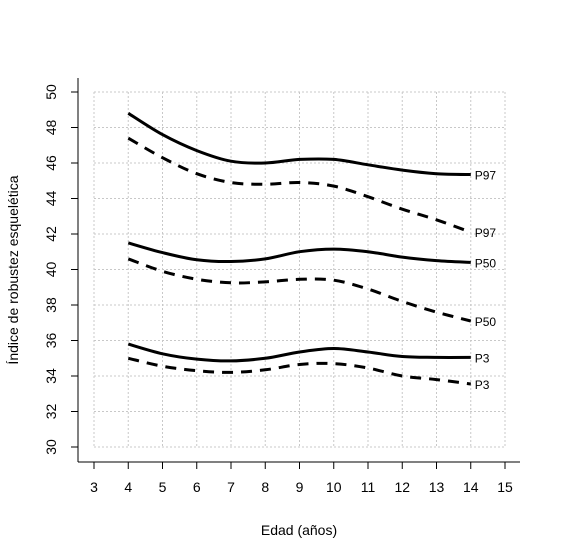  What do you see at coordinates (471, 487) in the screenshot?
I see `x-tick-label: 14` at bounding box center [471, 487].